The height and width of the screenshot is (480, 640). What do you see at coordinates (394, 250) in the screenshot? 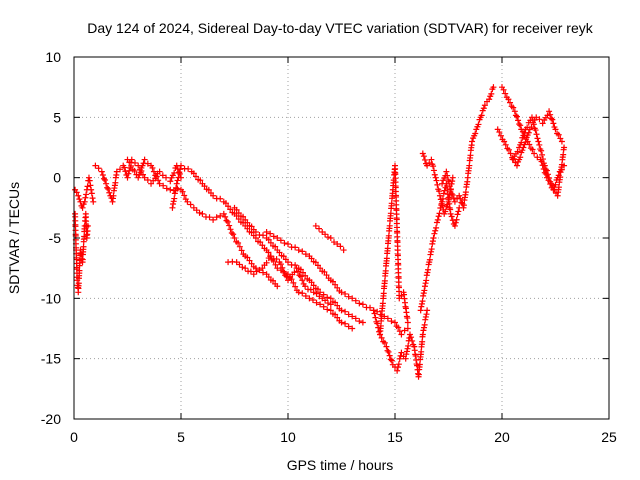
I see `series-sat-k` at bounding box center [394, 250].